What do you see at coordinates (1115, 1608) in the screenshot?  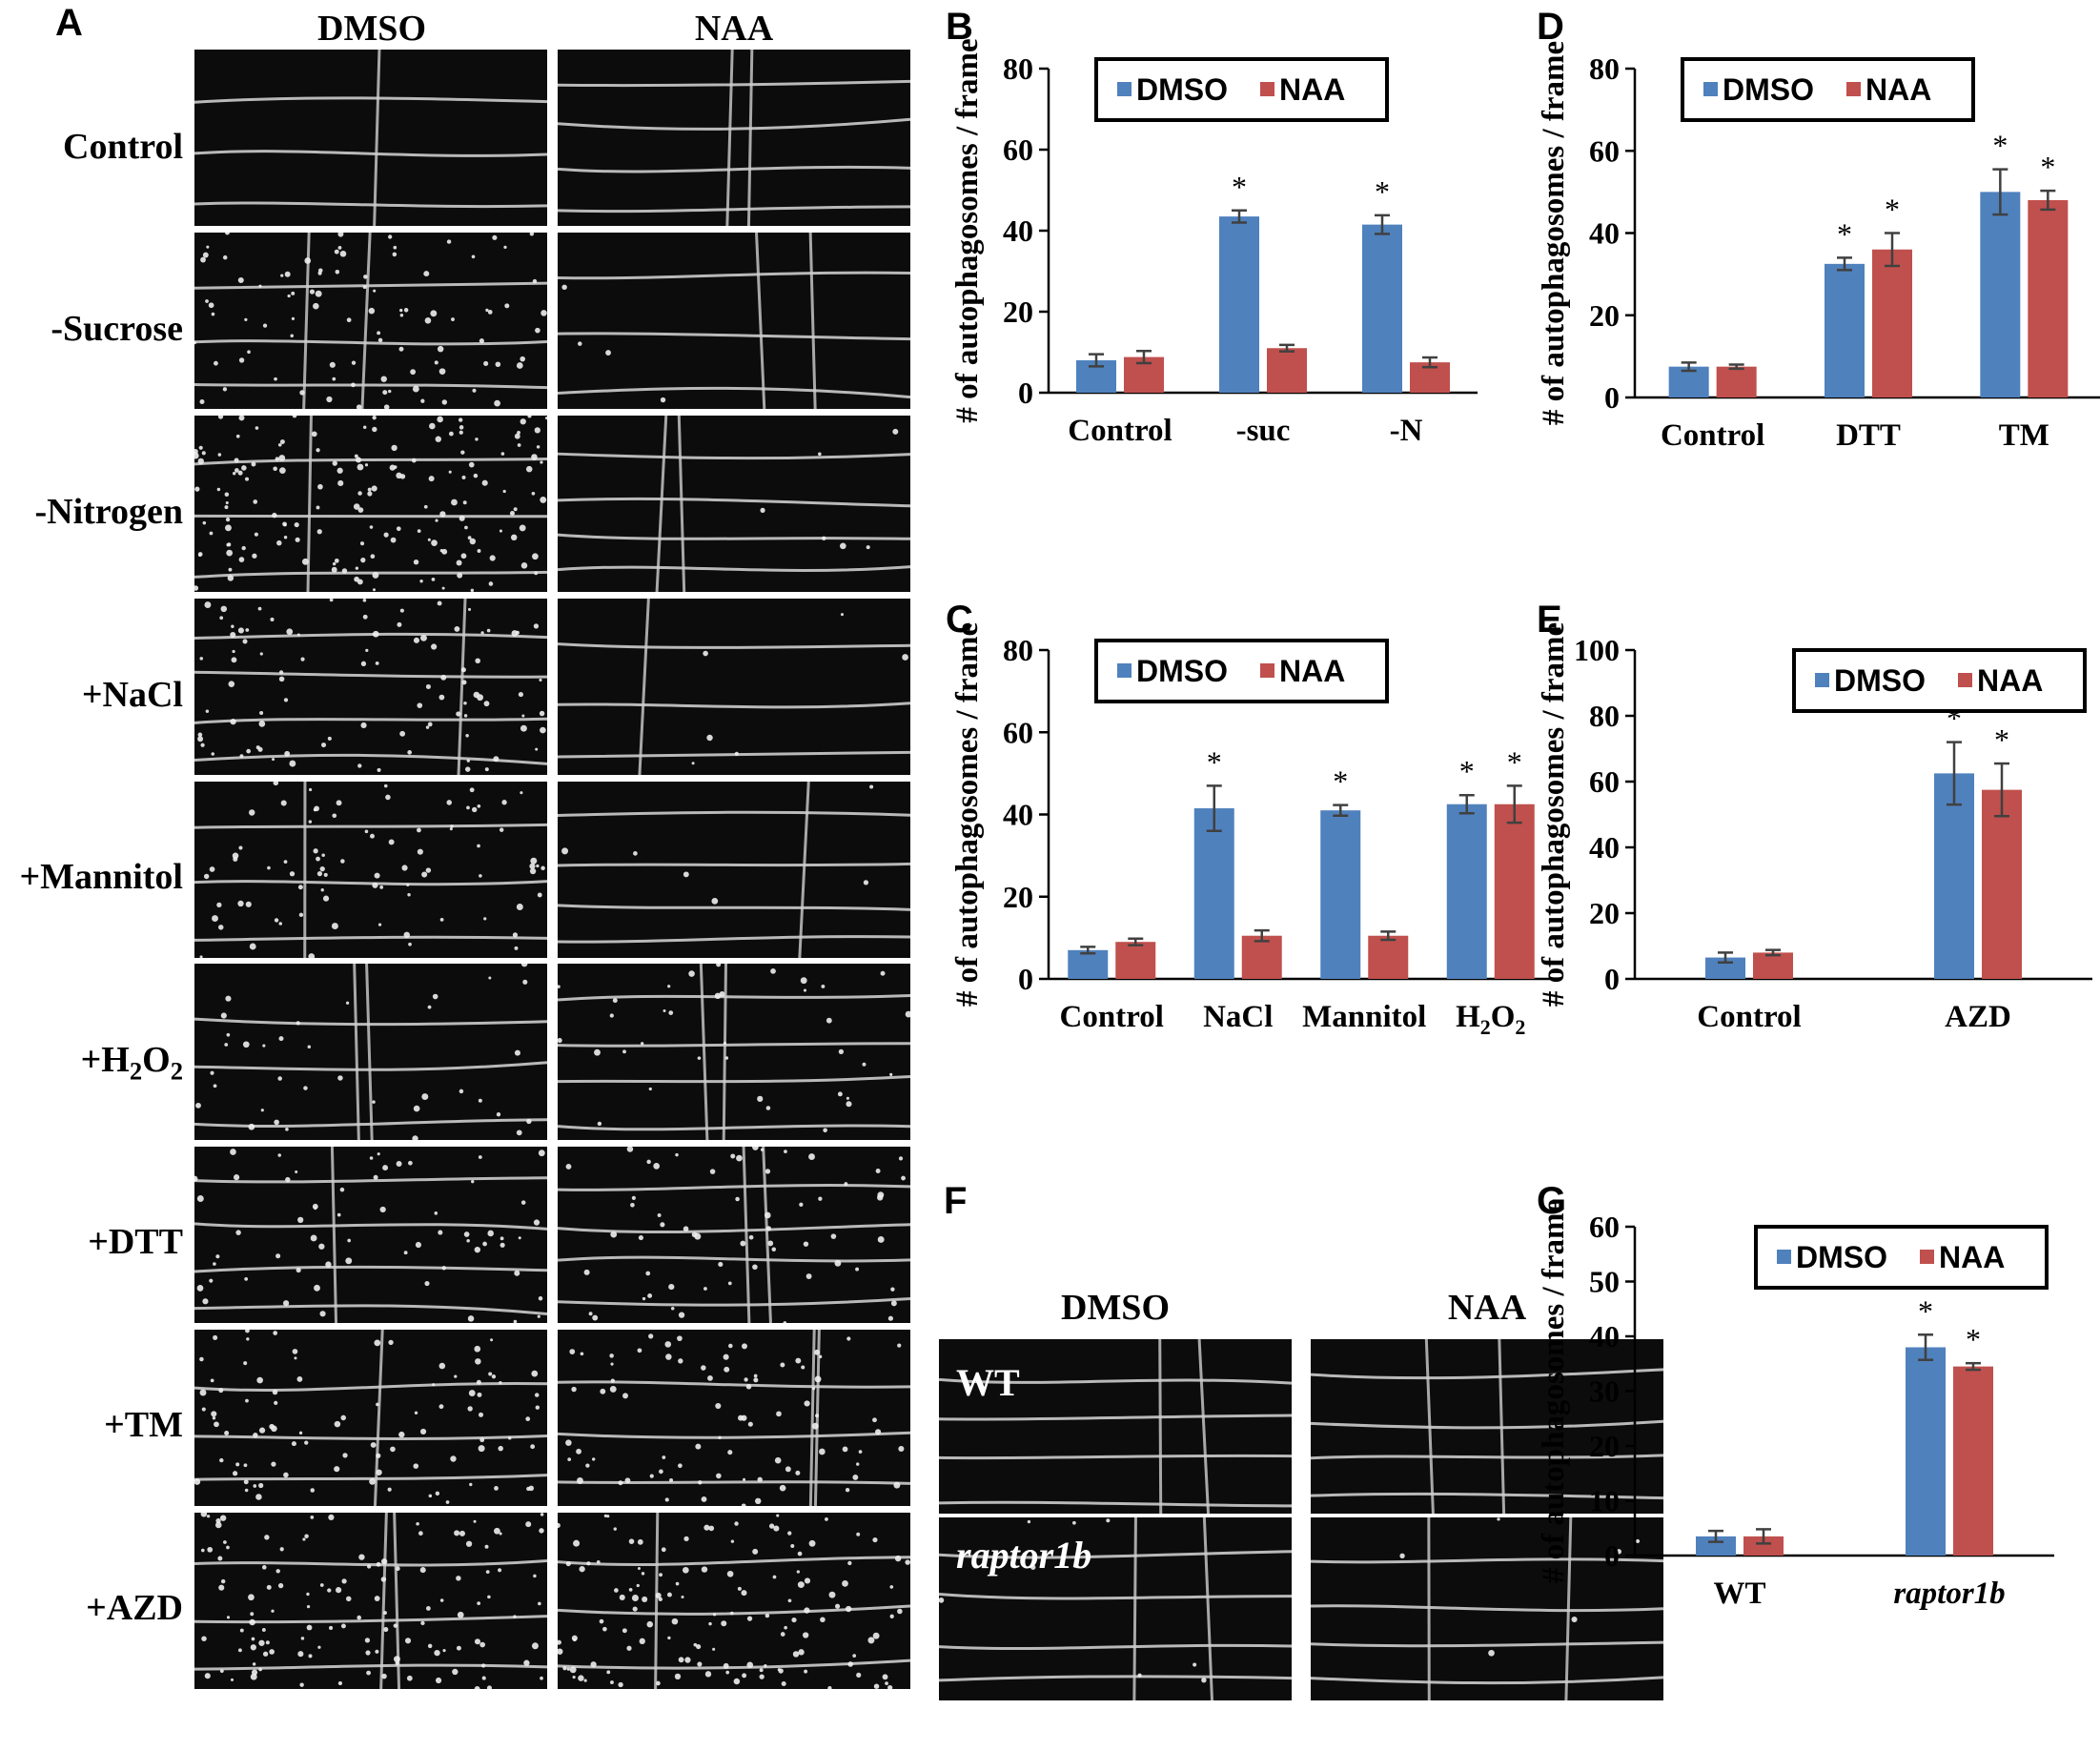 I see `micrograph-f-raptor1b-dmso` at bounding box center [1115, 1608].